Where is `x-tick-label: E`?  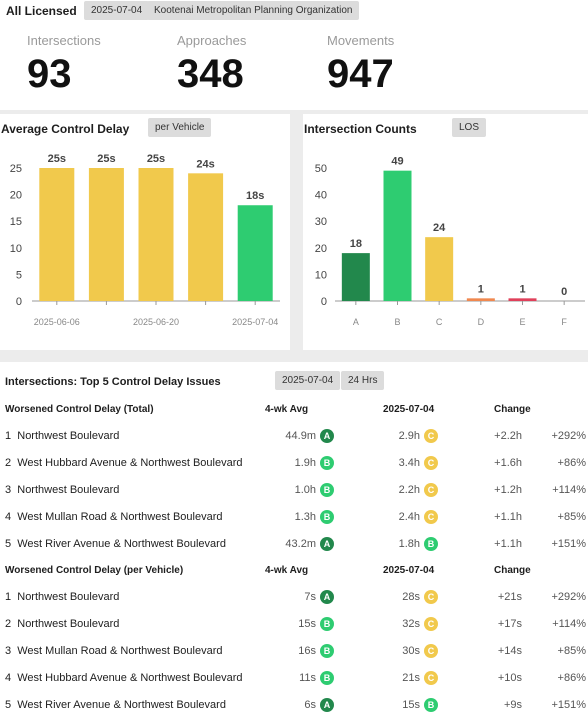
x-tick-label: E is located at coordinates (522, 322).